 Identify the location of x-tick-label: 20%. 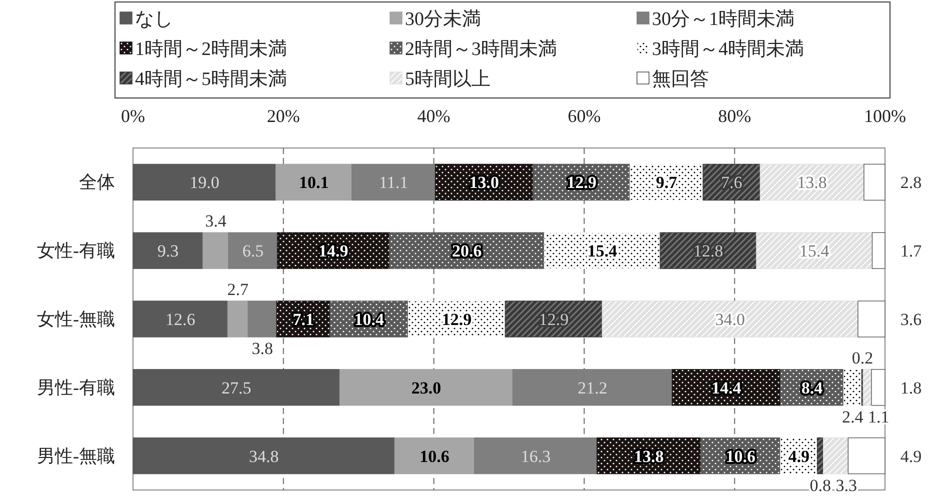
(283, 116).